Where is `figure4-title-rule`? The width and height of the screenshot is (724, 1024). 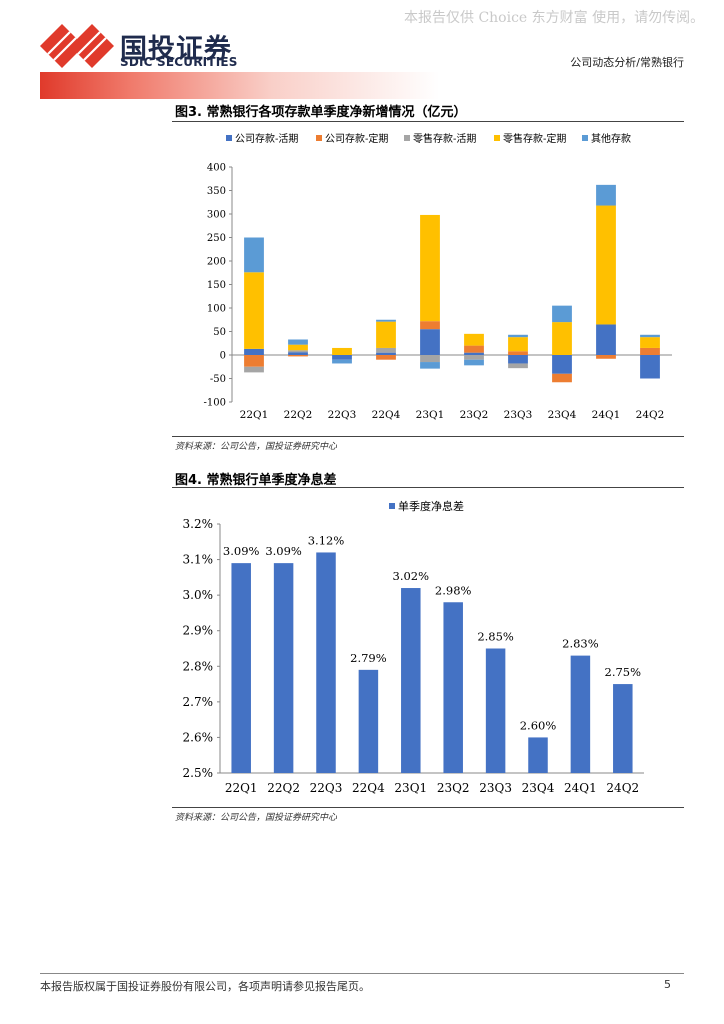 figure4-title-rule is located at coordinates (428, 487).